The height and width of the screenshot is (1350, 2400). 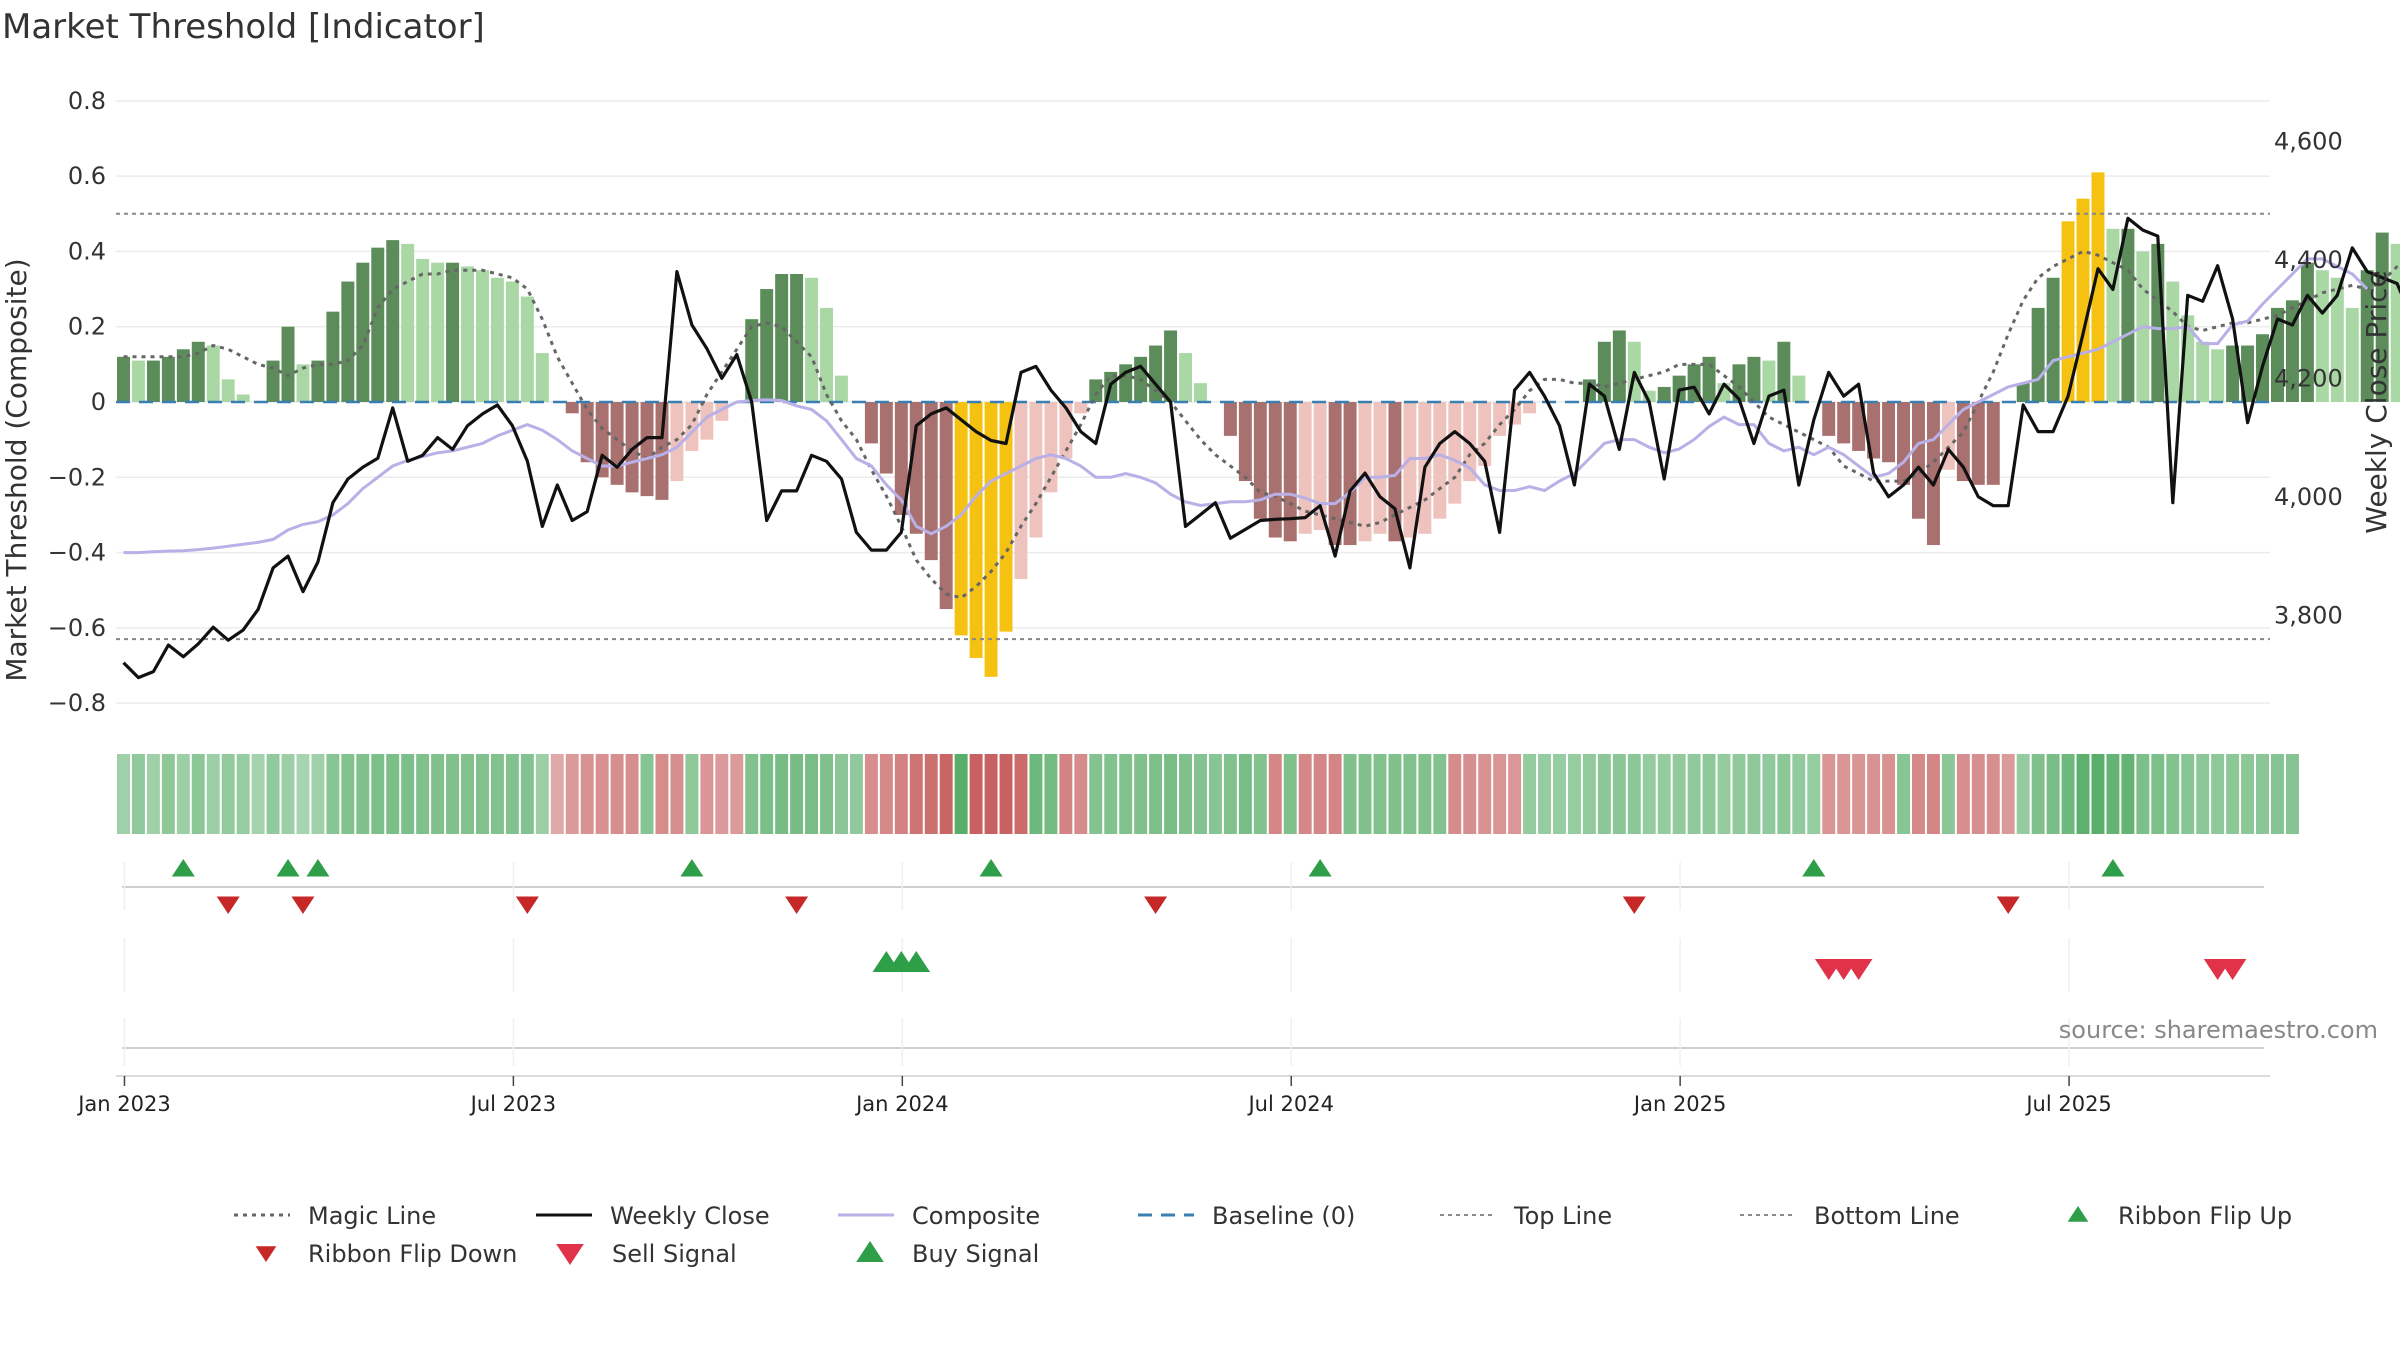 I want to click on buy-sell-signal-markers, so click(x=1559, y=965).